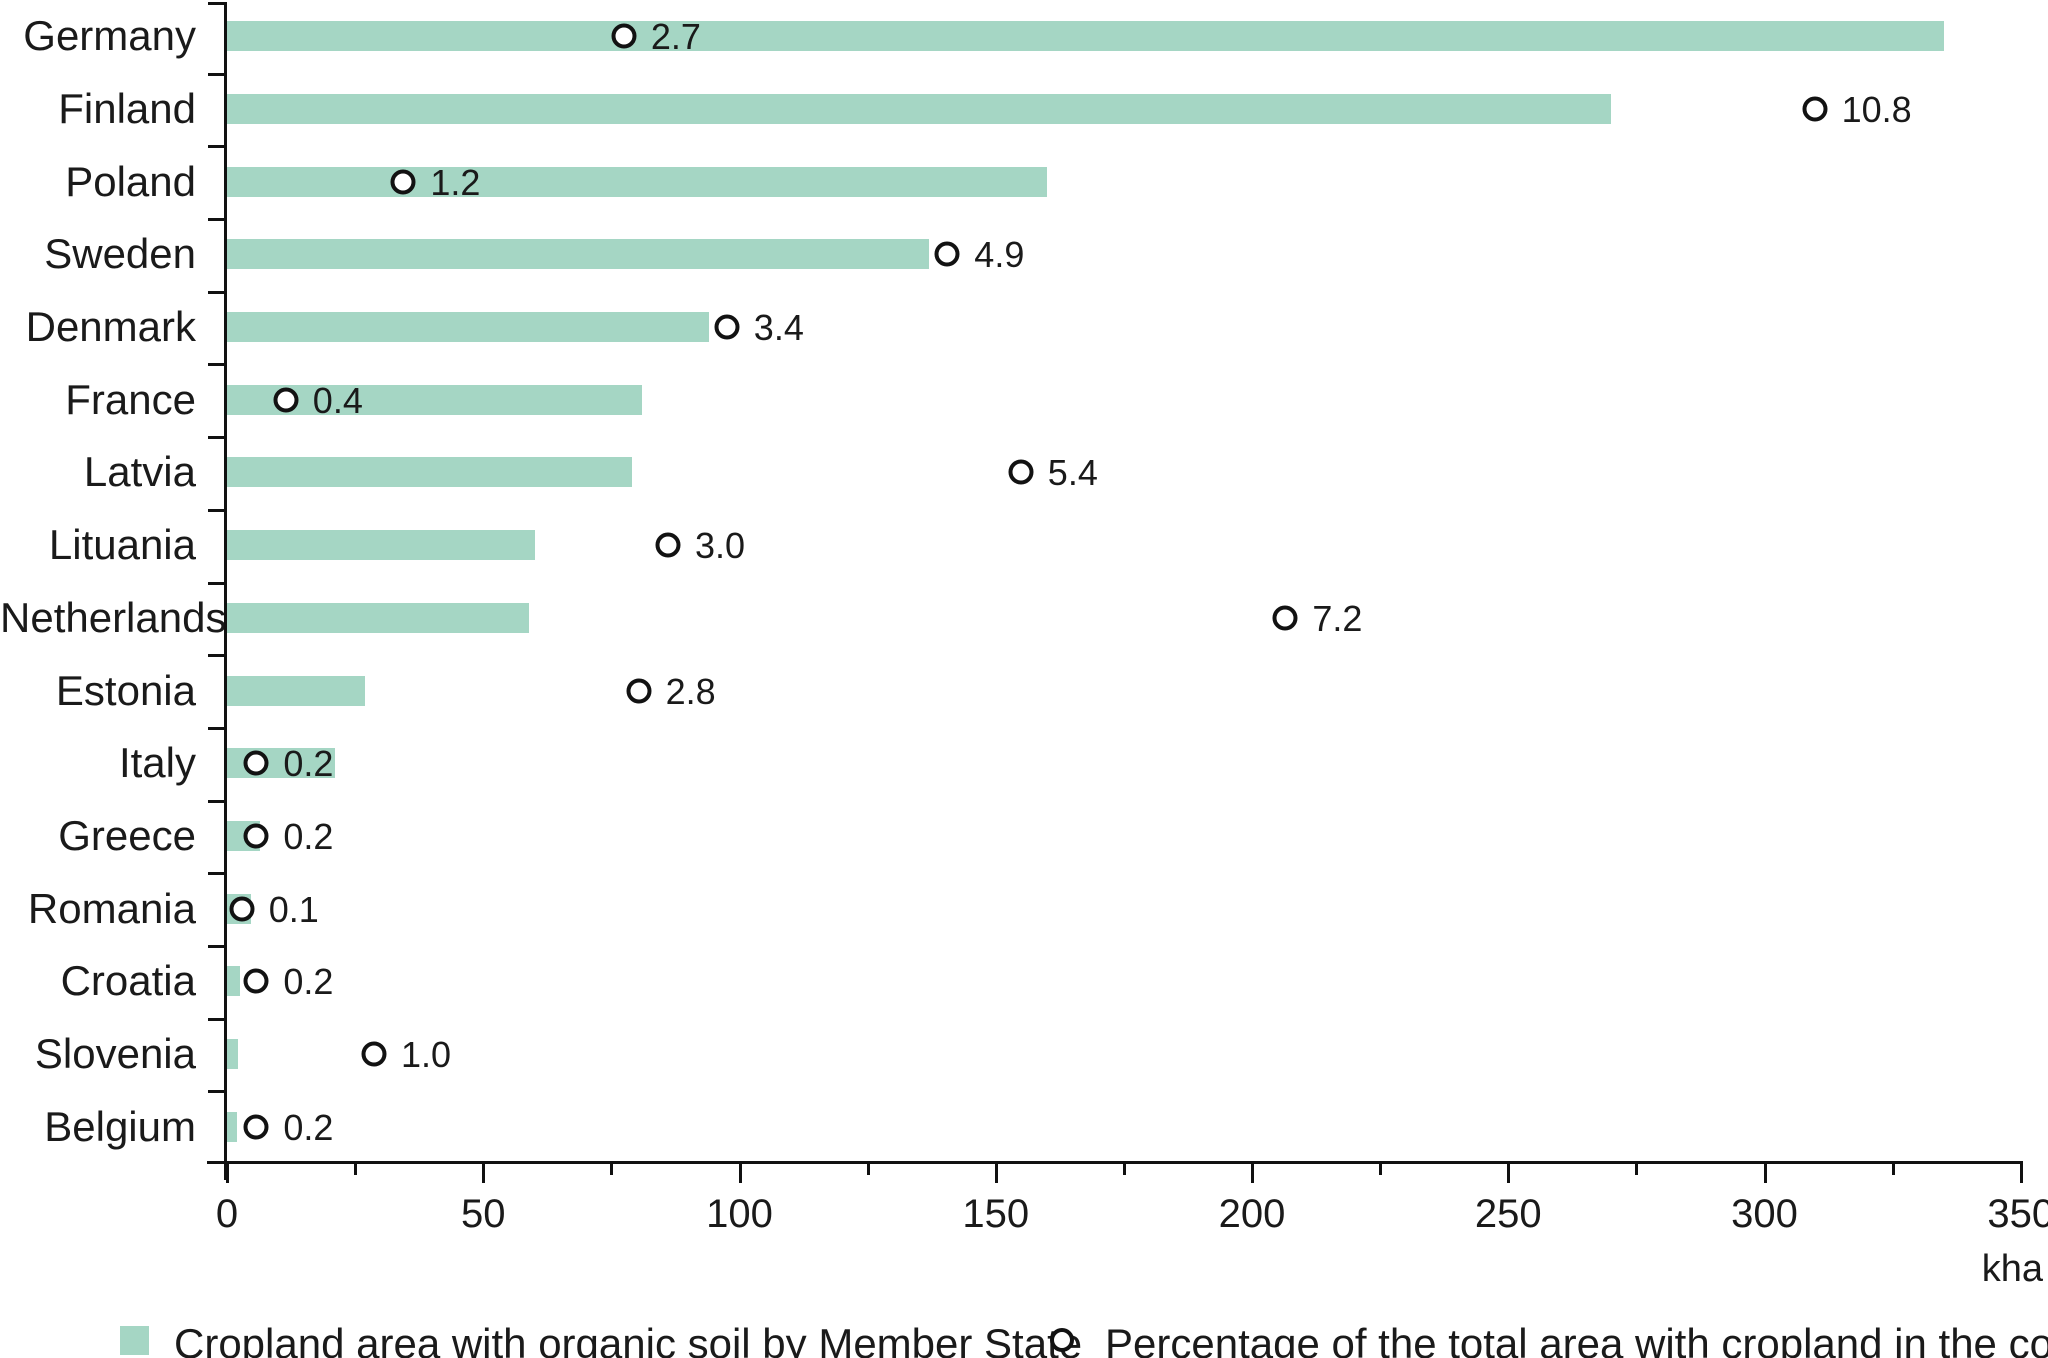  Describe the element at coordinates (232, 1054) in the screenshot. I see `bar-slovenia` at that location.